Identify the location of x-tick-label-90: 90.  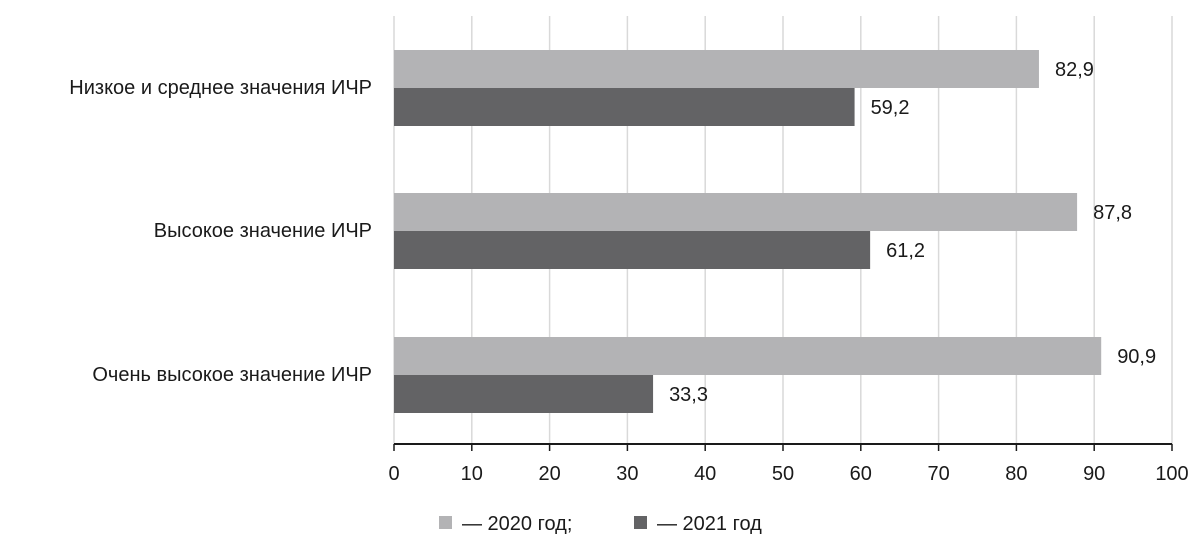
(1094, 474).